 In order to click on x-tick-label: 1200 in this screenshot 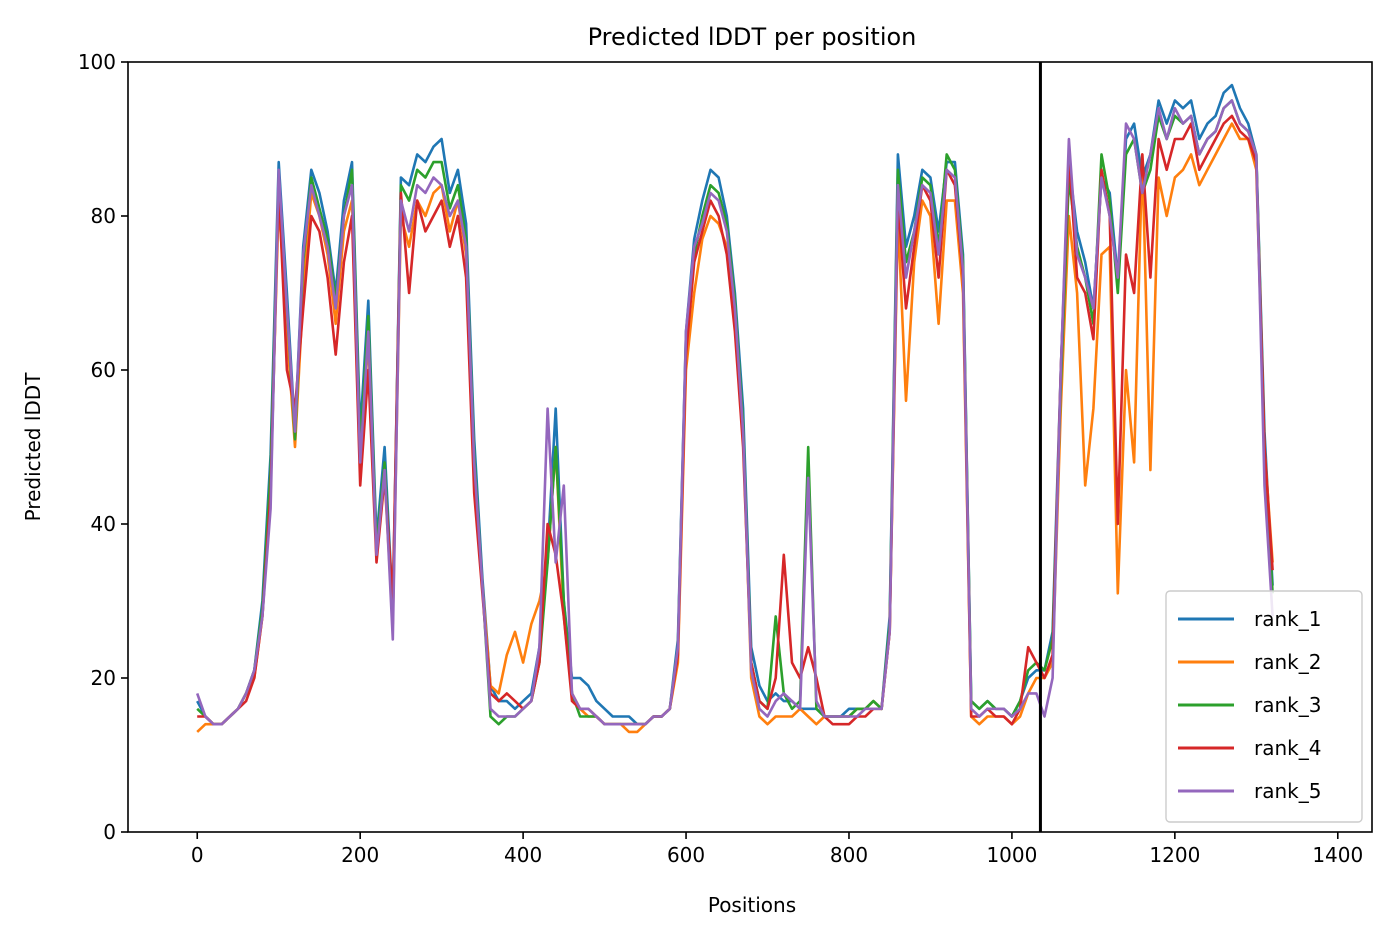, I will do `click(1174, 855)`.